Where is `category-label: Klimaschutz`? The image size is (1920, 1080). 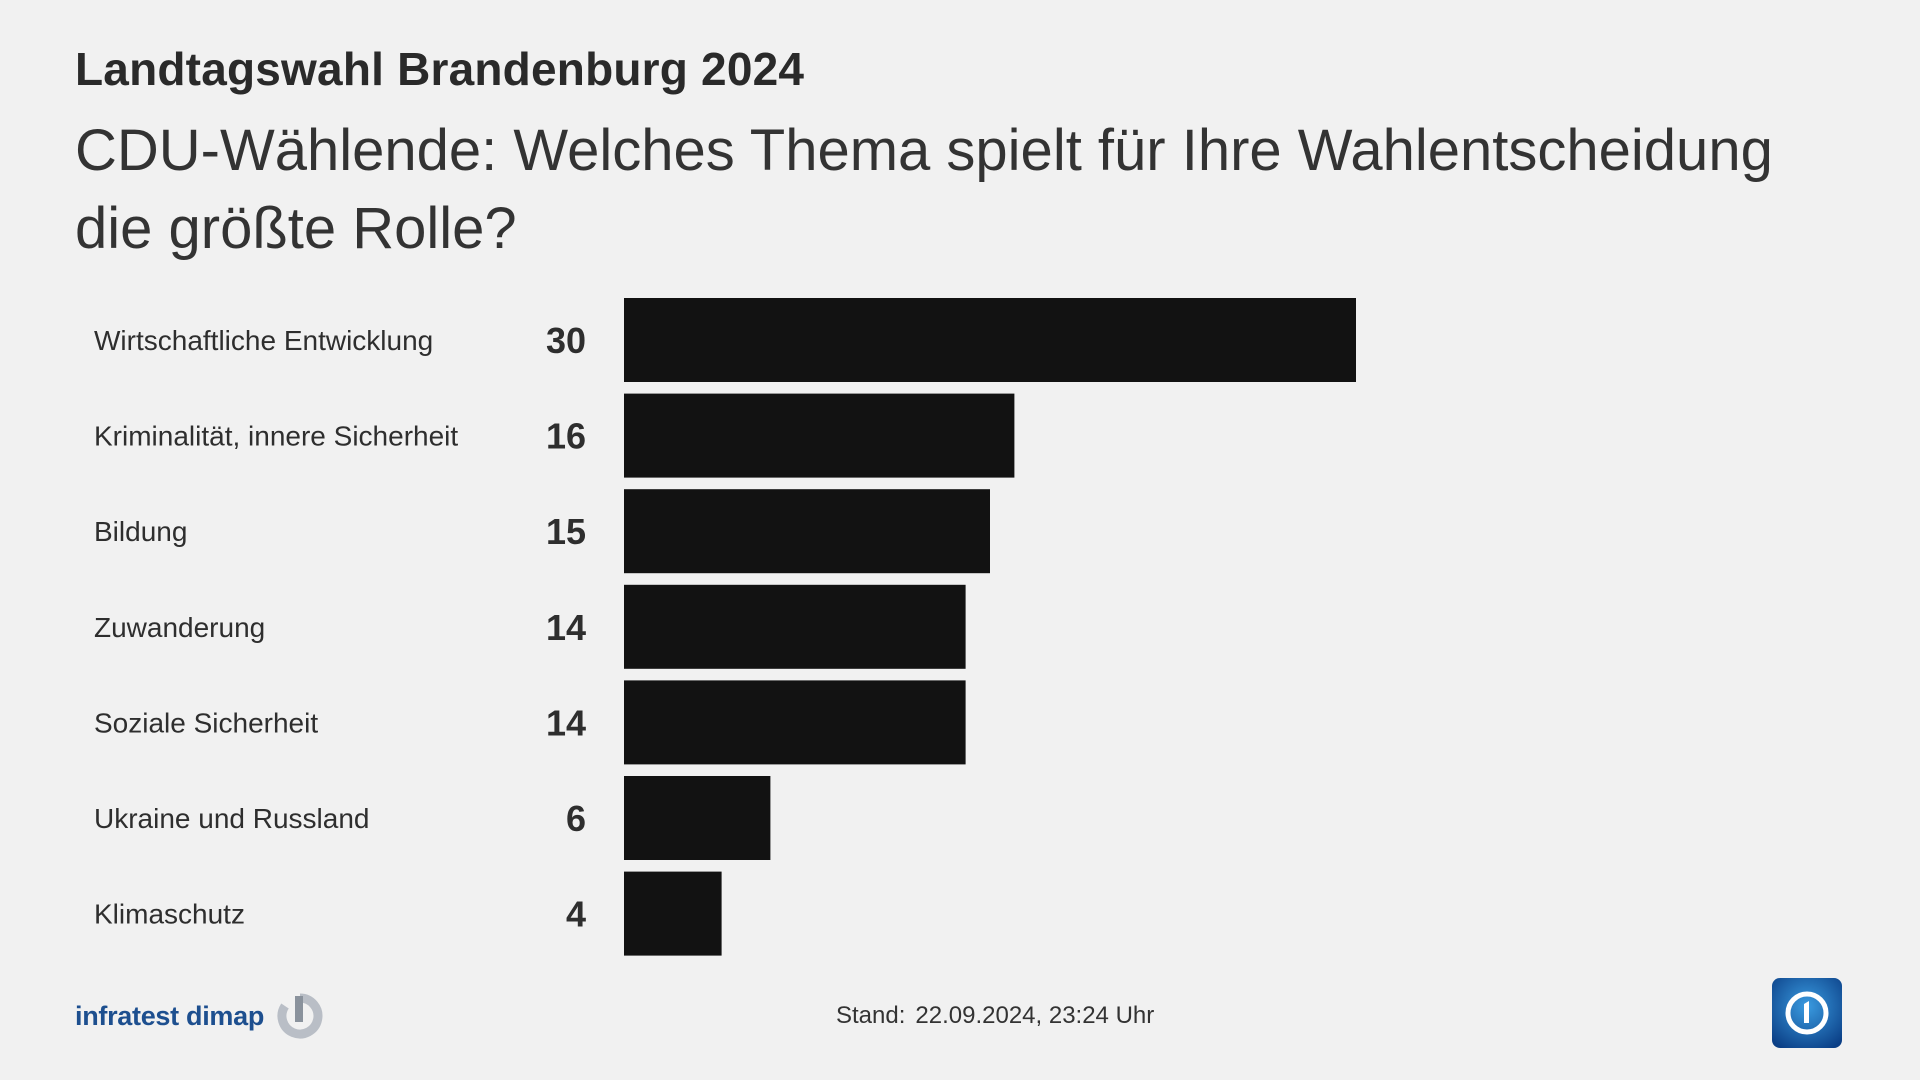 category-label: Klimaschutz is located at coordinates (169, 914).